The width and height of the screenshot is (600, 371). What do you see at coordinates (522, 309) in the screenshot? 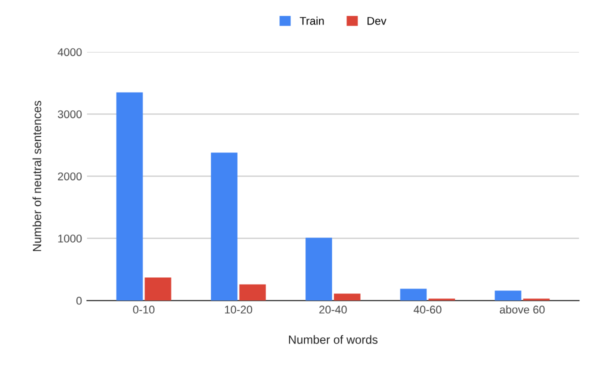
I see `x-tick-label: above 60` at bounding box center [522, 309].